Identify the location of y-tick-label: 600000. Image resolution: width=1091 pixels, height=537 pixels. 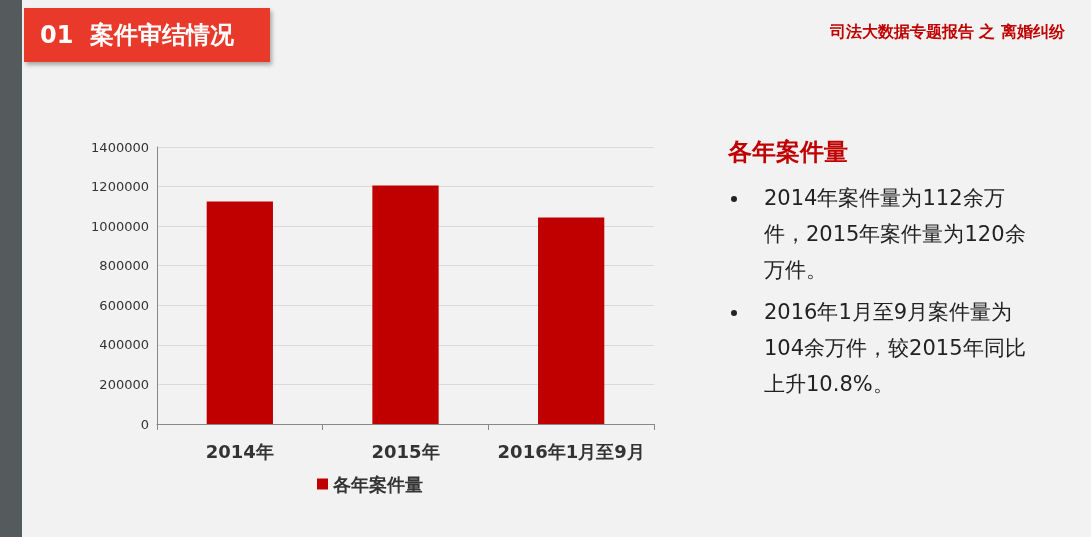
(124, 305).